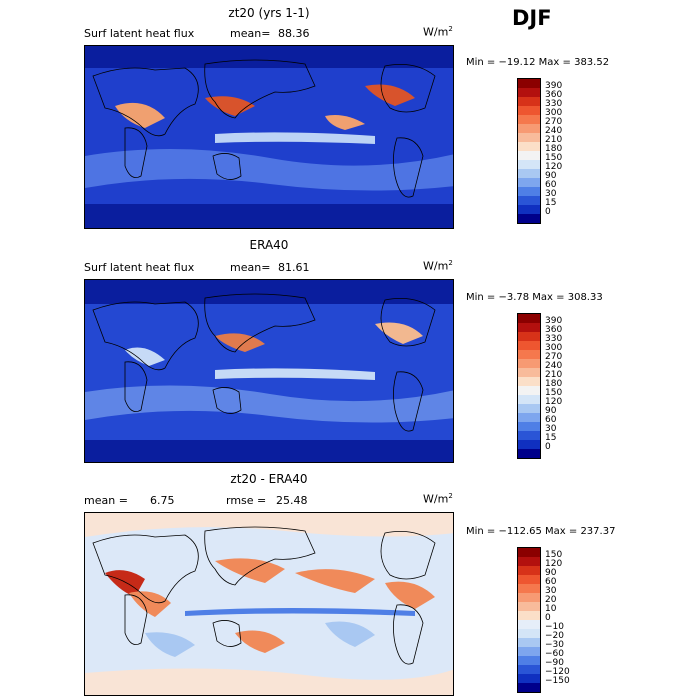 Image resolution: width=700 pixels, height=700 pixels. I want to click on panel-1-map, so click(269, 137).